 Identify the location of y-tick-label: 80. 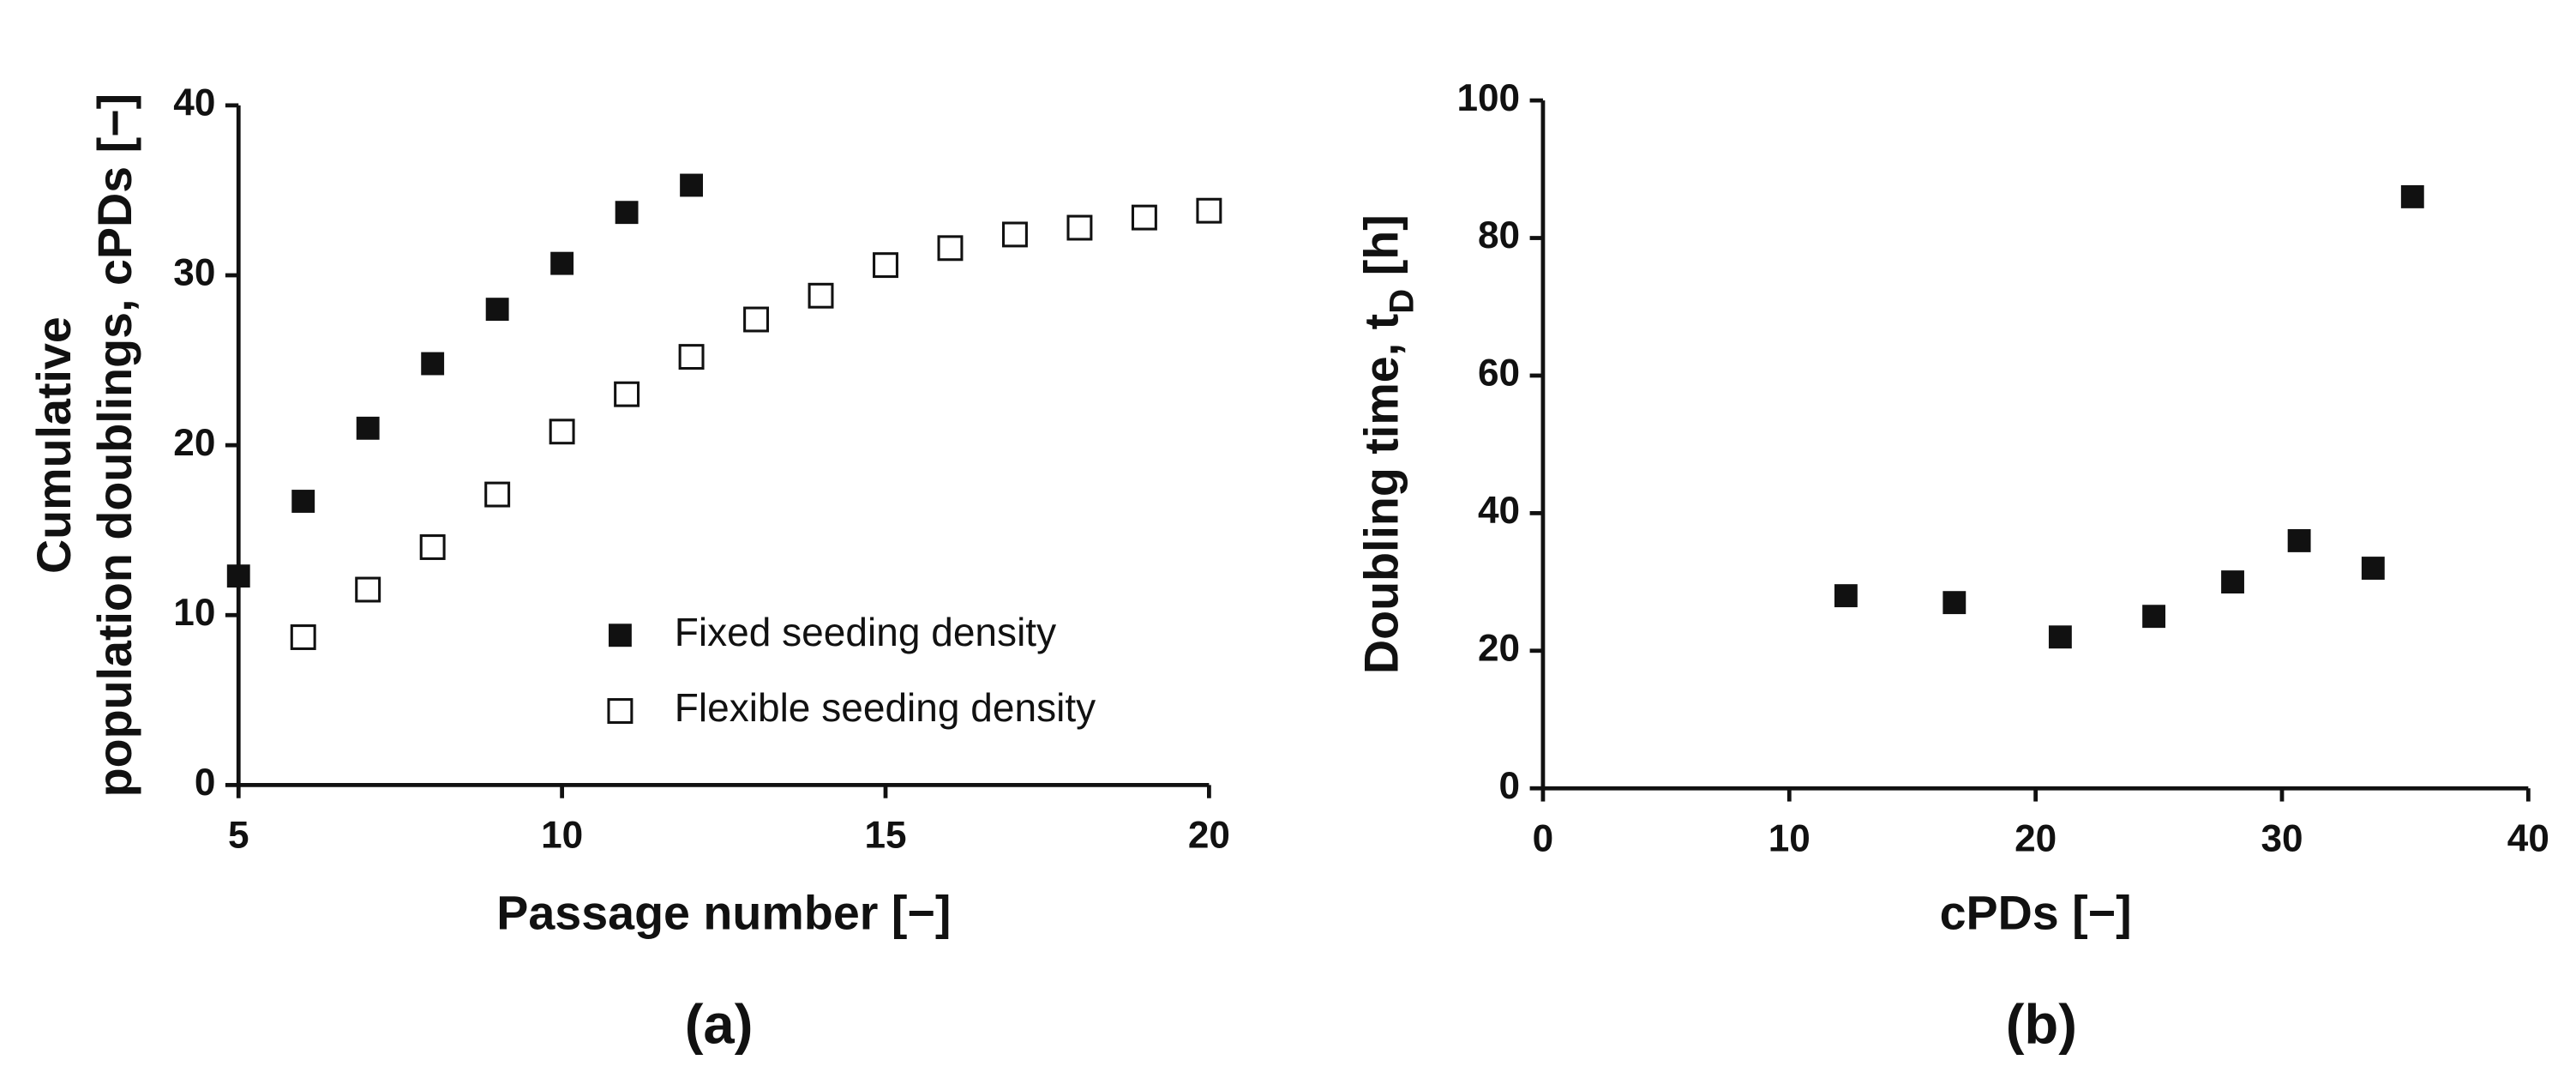
(1499, 235).